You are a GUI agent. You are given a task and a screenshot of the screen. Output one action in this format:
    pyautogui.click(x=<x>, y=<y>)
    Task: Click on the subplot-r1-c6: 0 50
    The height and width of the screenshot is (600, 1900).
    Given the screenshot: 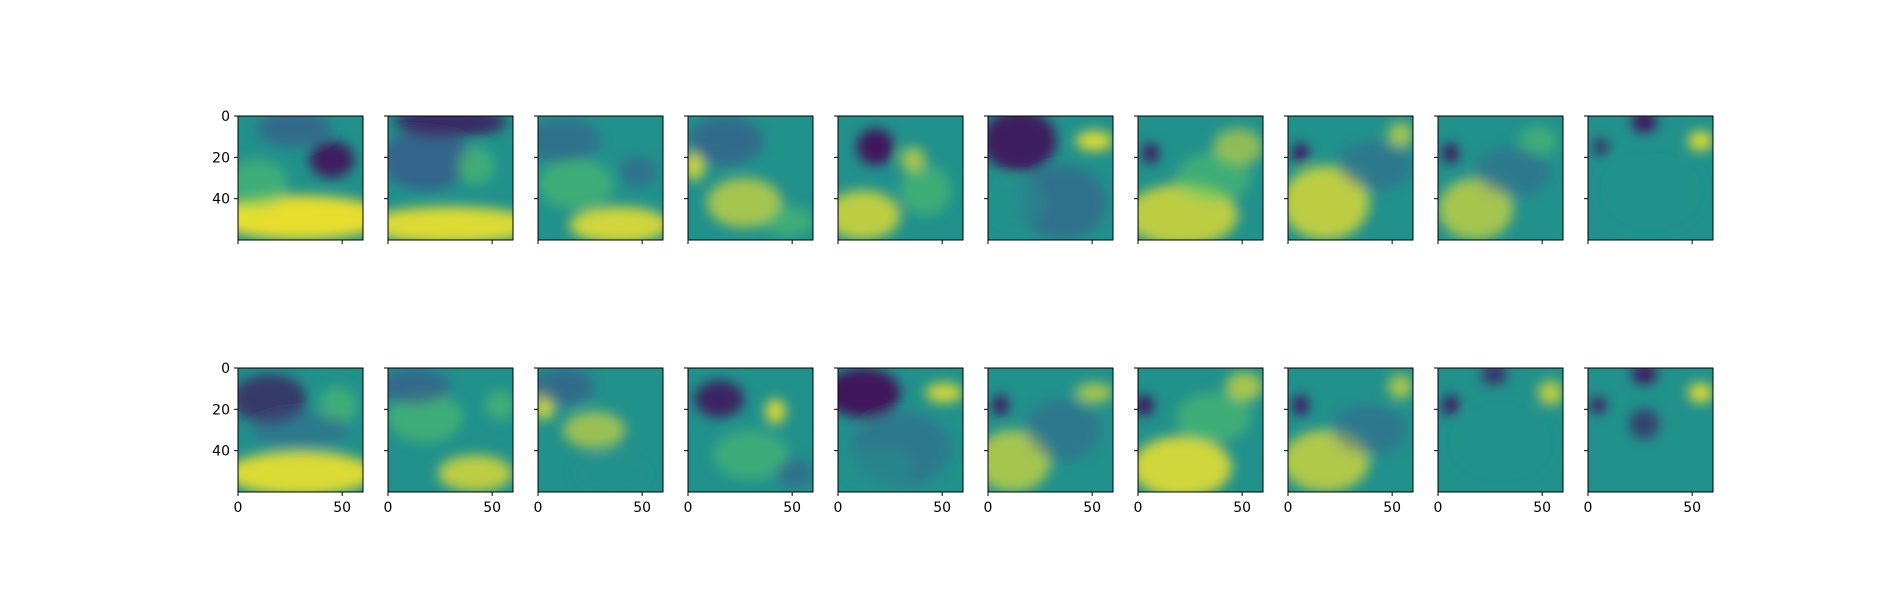 What is the action you would take?
    pyautogui.click(x=1199, y=441)
    